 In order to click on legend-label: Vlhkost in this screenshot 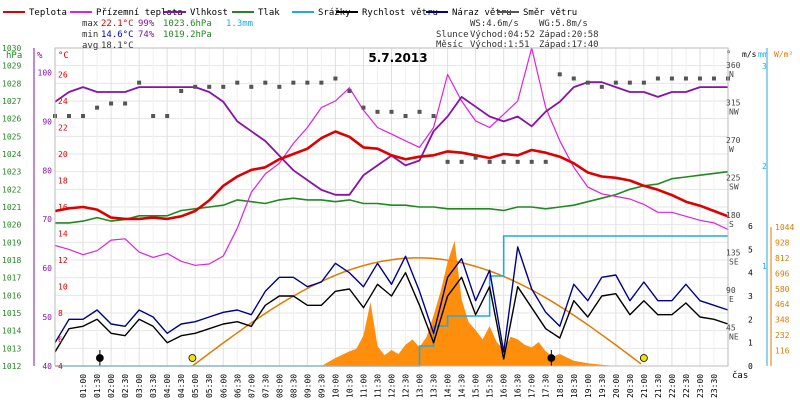, I will do `click(209, 13)`.